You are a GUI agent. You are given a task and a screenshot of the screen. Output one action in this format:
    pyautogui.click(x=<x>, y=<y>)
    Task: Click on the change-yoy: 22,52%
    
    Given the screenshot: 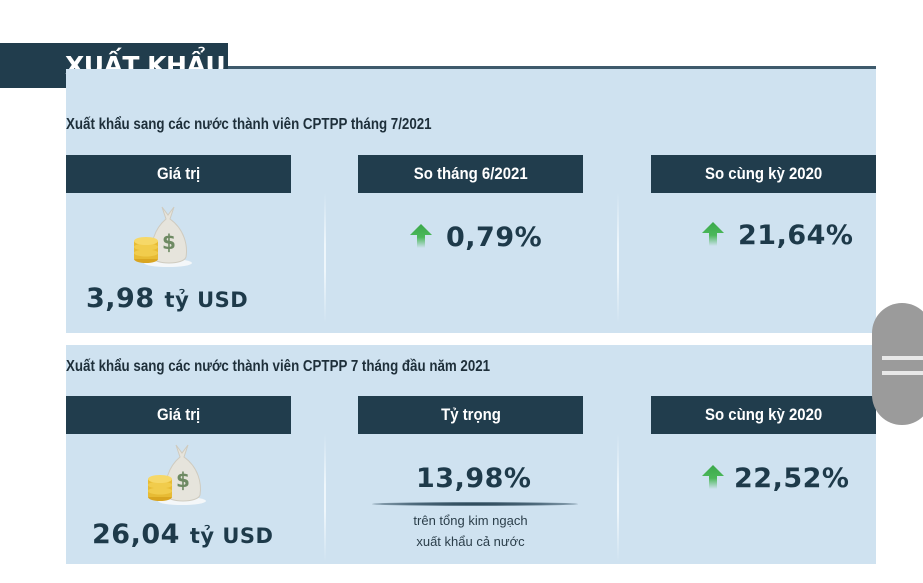 What is the action you would take?
    pyautogui.click(x=775, y=478)
    